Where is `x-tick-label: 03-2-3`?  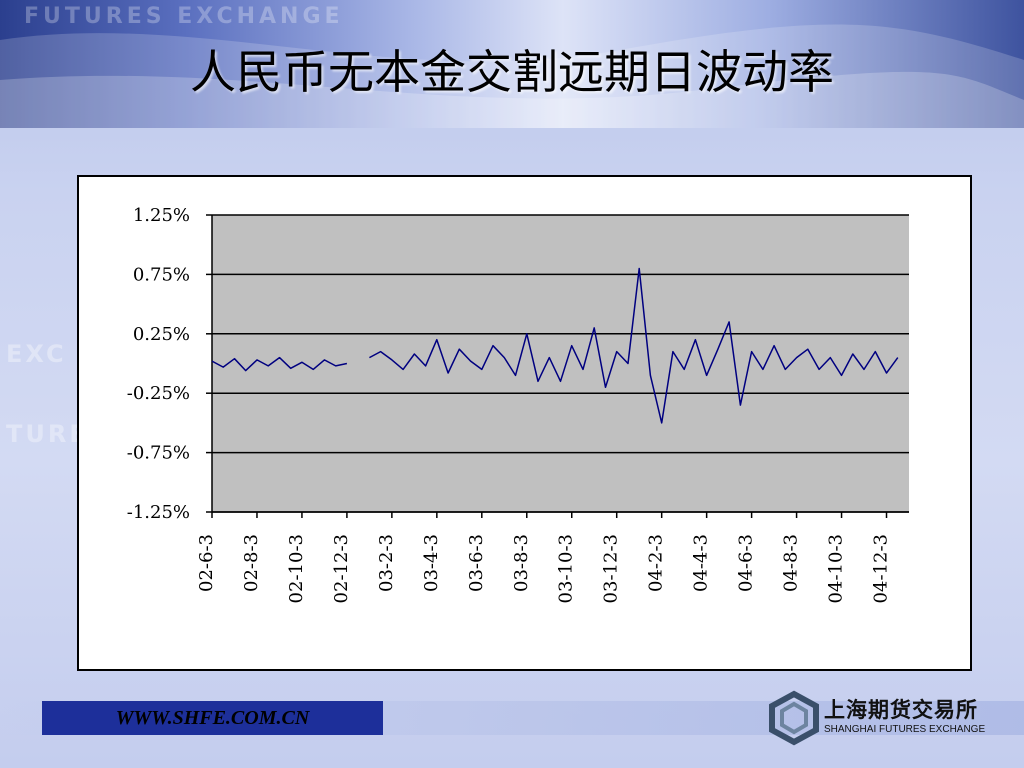 x-tick-label: 03-2-3 is located at coordinates (386, 563).